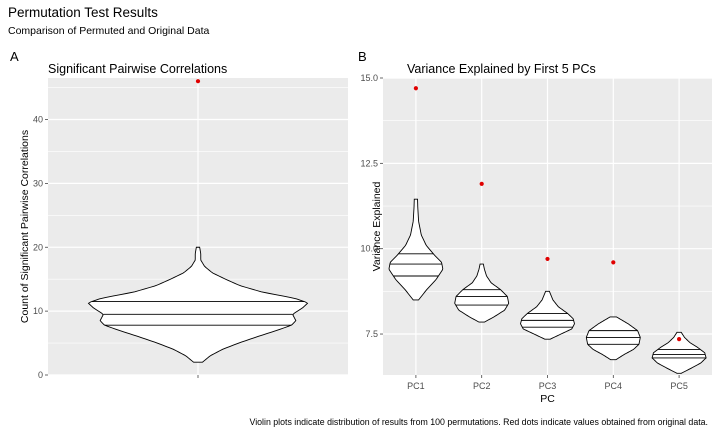 The image size is (720, 432). Describe the element at coordinates (416, 249) in the screenshot. I see `violin-PC1` at that location.